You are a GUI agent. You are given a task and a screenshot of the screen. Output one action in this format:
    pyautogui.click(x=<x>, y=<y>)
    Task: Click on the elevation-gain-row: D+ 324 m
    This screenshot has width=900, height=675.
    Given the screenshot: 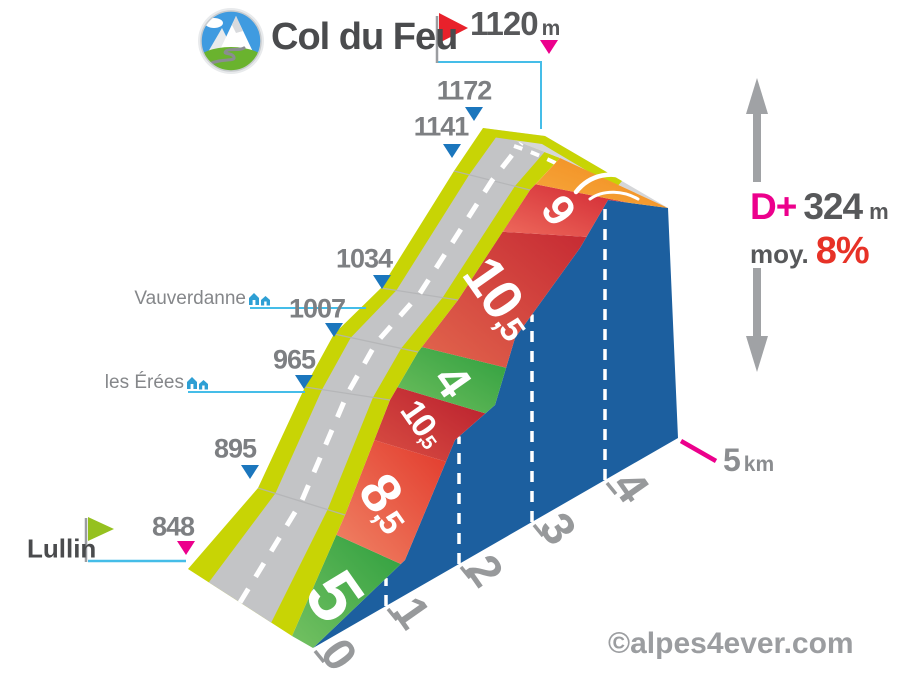 What is the action you would take?
    pyautogui.click(x=825, y=207)
    